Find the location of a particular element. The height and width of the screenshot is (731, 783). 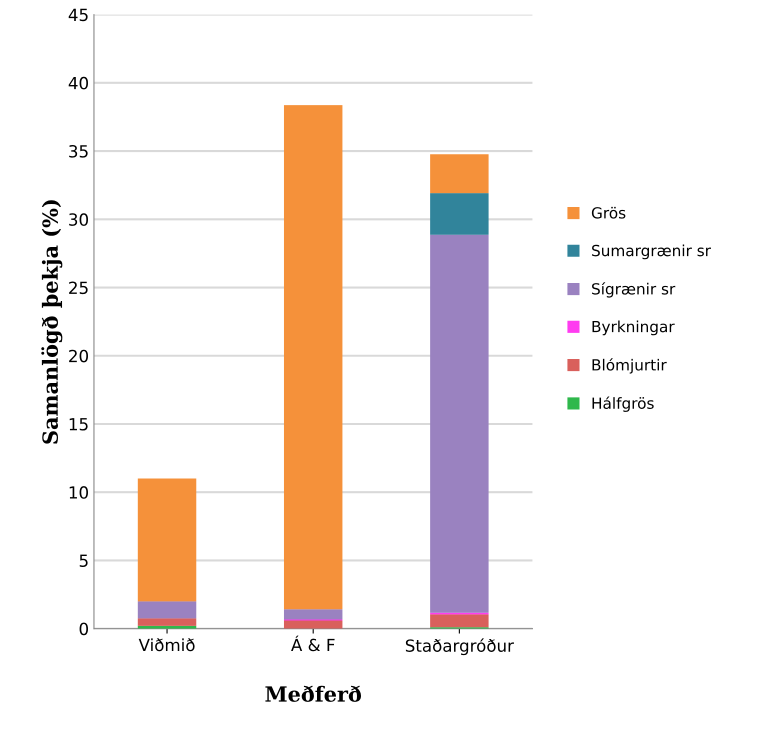

legend-label: Byrkningar is located at coordinates (633, 328).